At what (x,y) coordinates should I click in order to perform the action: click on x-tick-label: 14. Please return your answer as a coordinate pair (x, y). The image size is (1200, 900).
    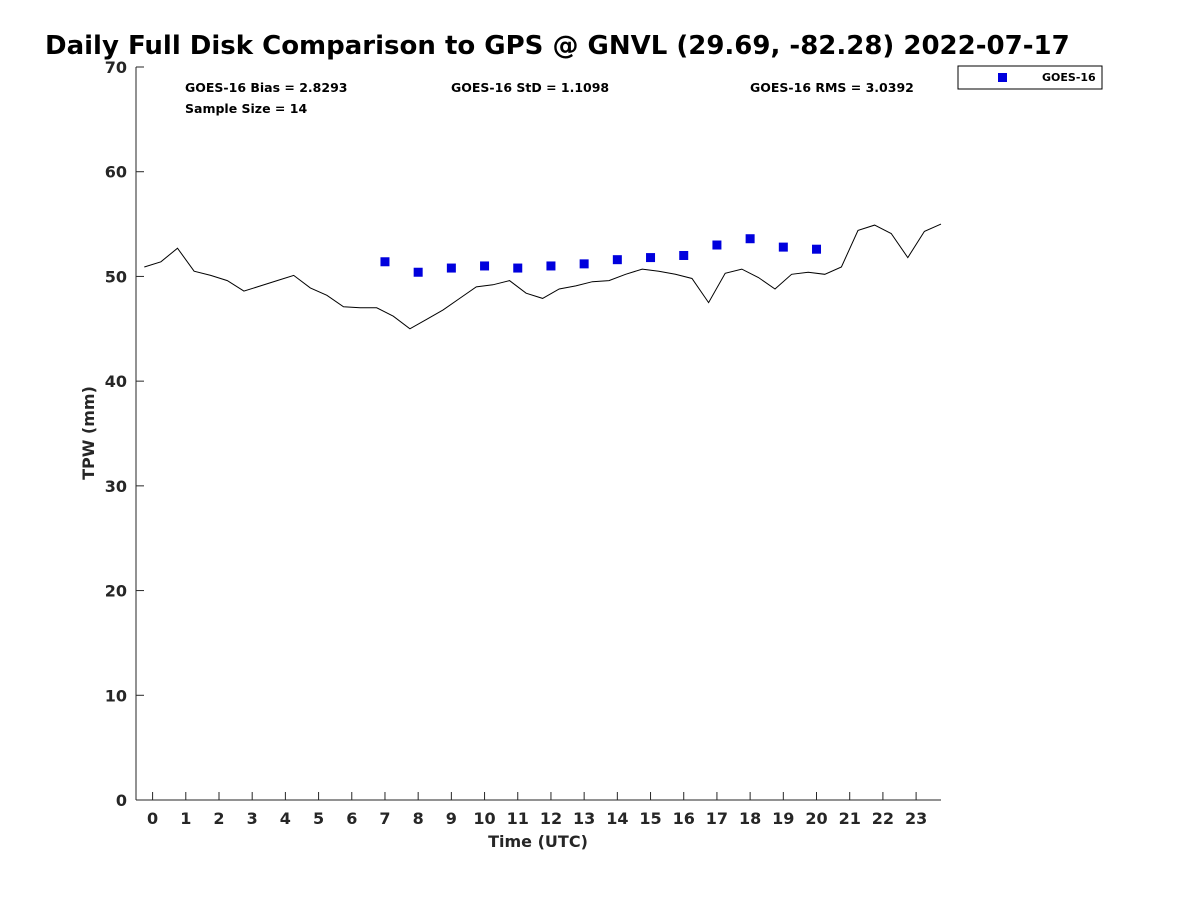
    Looking at the image, I should click on (617, 818).